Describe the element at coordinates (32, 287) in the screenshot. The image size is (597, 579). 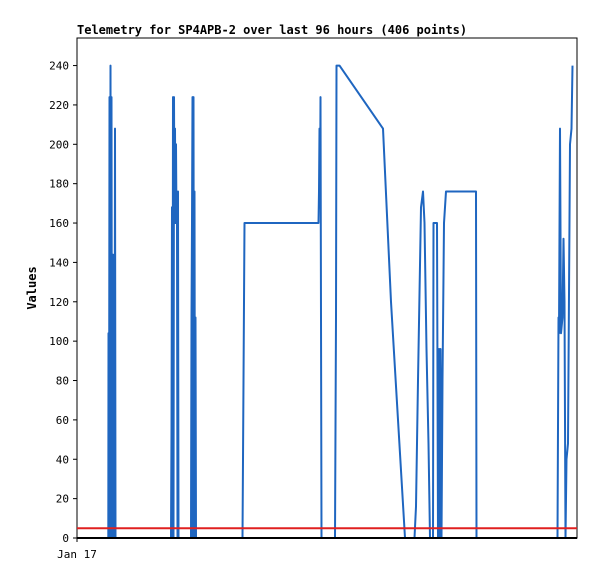
I see `y-axis-label: Values` at that location.